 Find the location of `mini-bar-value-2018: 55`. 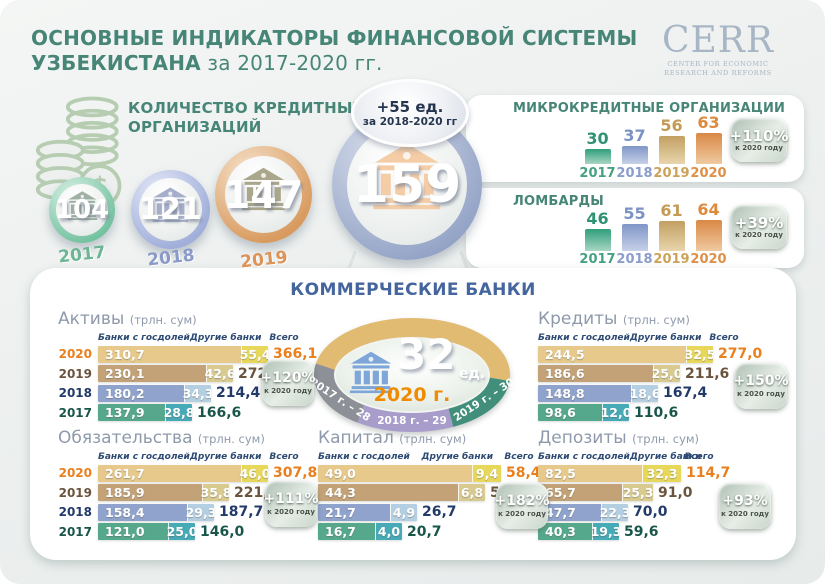

mini-bar-value-2018: 55 is located at coordinates (634, 213).